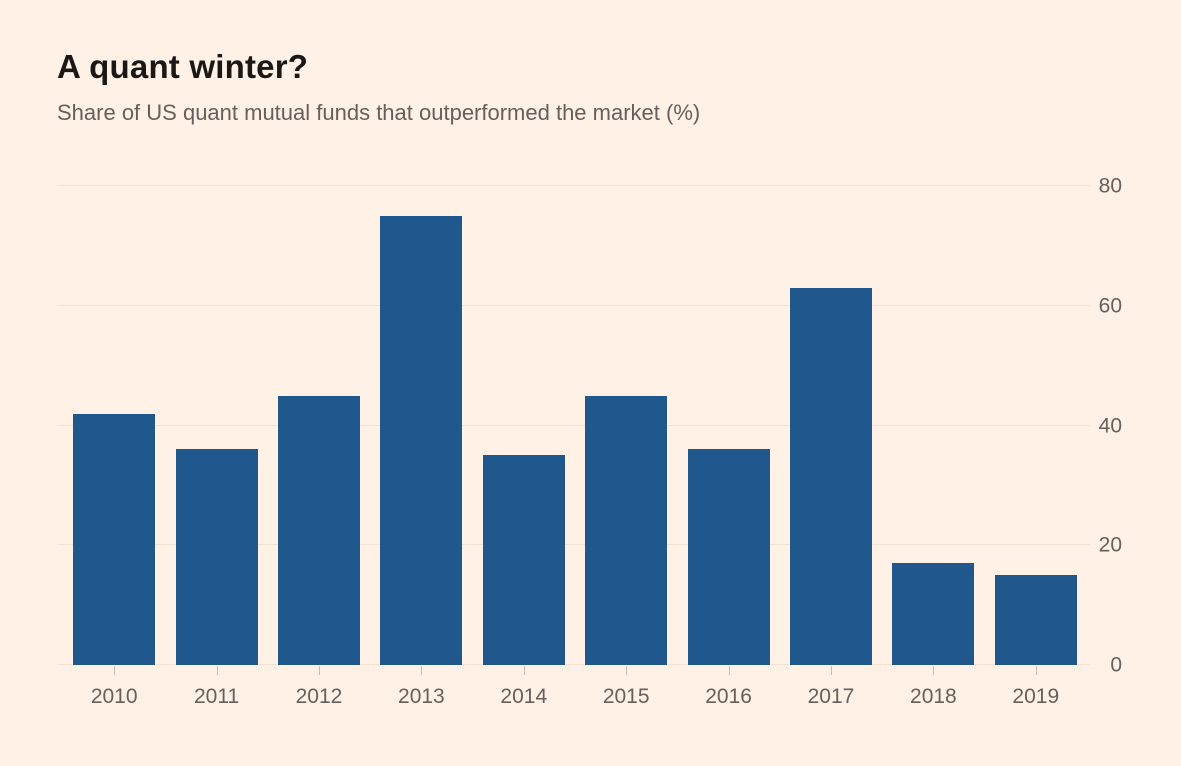 The height and width of the screenshot is (766, 1181). What do you see at coordinates (1110, 306) in the screenshot?
I see `y-tick-label-60: 60` at bounding box center [1110, 306].